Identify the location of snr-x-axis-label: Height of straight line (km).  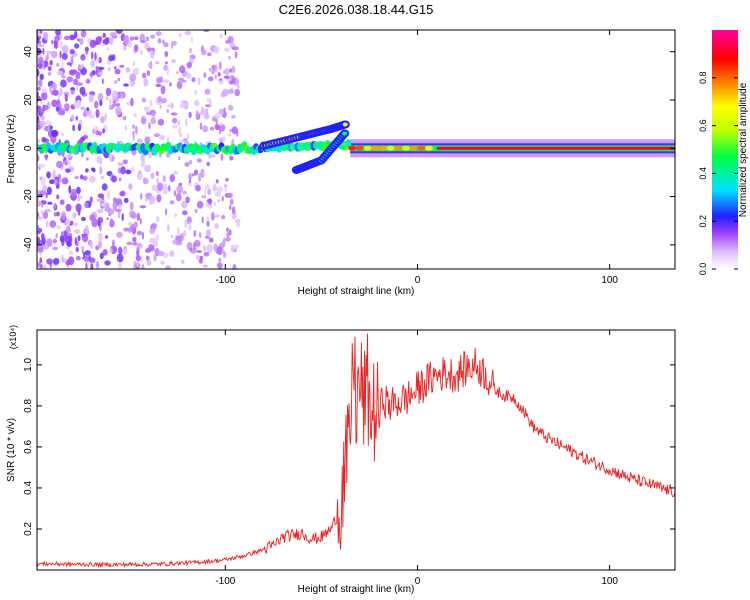
(356, 589).